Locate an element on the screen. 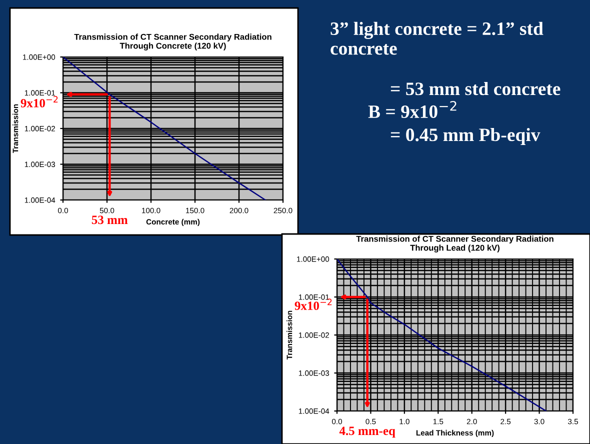 The width and height of the screenshot is (590, 444). text: = 0.45 mm Pb-eqiv is located at coordinates (465, 136).